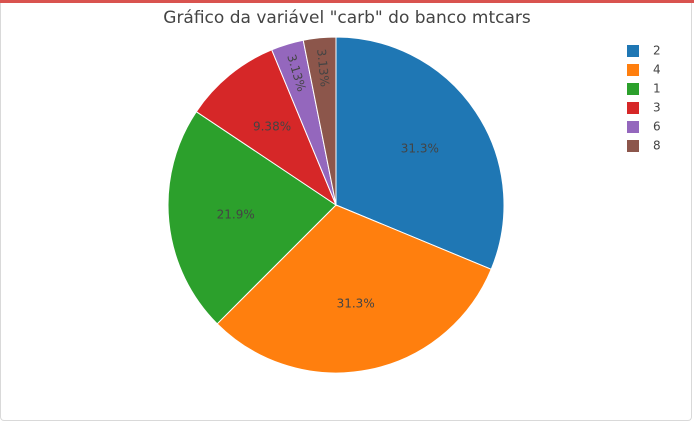 This screenshot has width=694, height=426. Describe the element at coordinates (657, 70) in the screenshot. I see `legend-label-4: 4` at that location.